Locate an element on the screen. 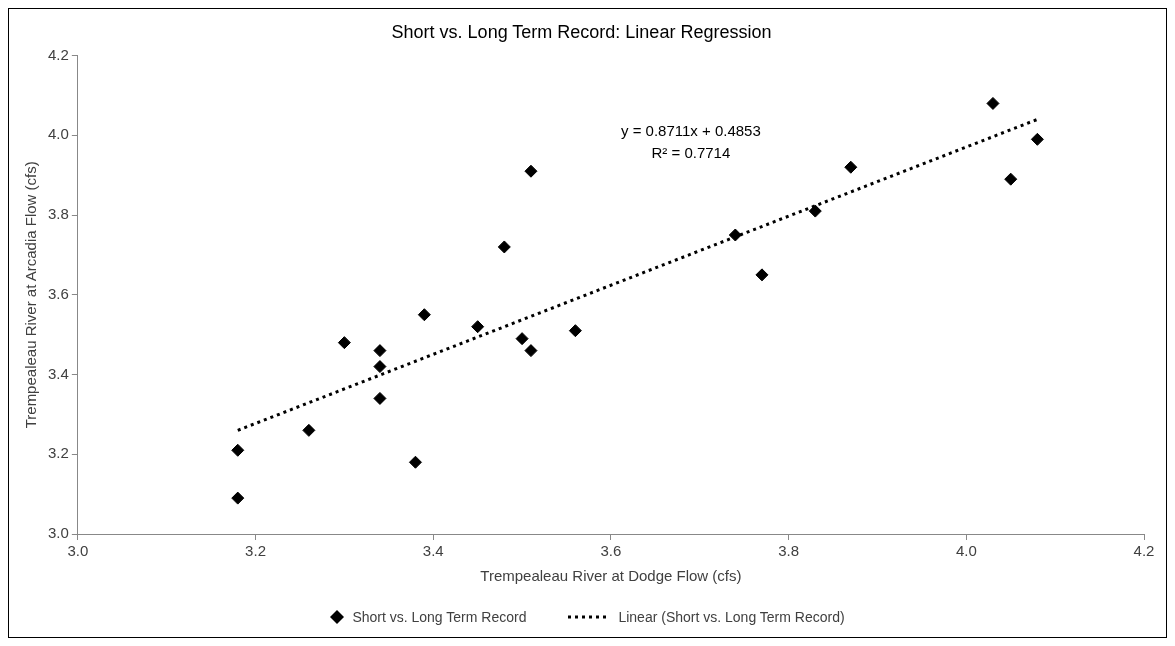 The image size is (1175, 646). x-tick-label: 3.4 is located at coordinates (433, 551).